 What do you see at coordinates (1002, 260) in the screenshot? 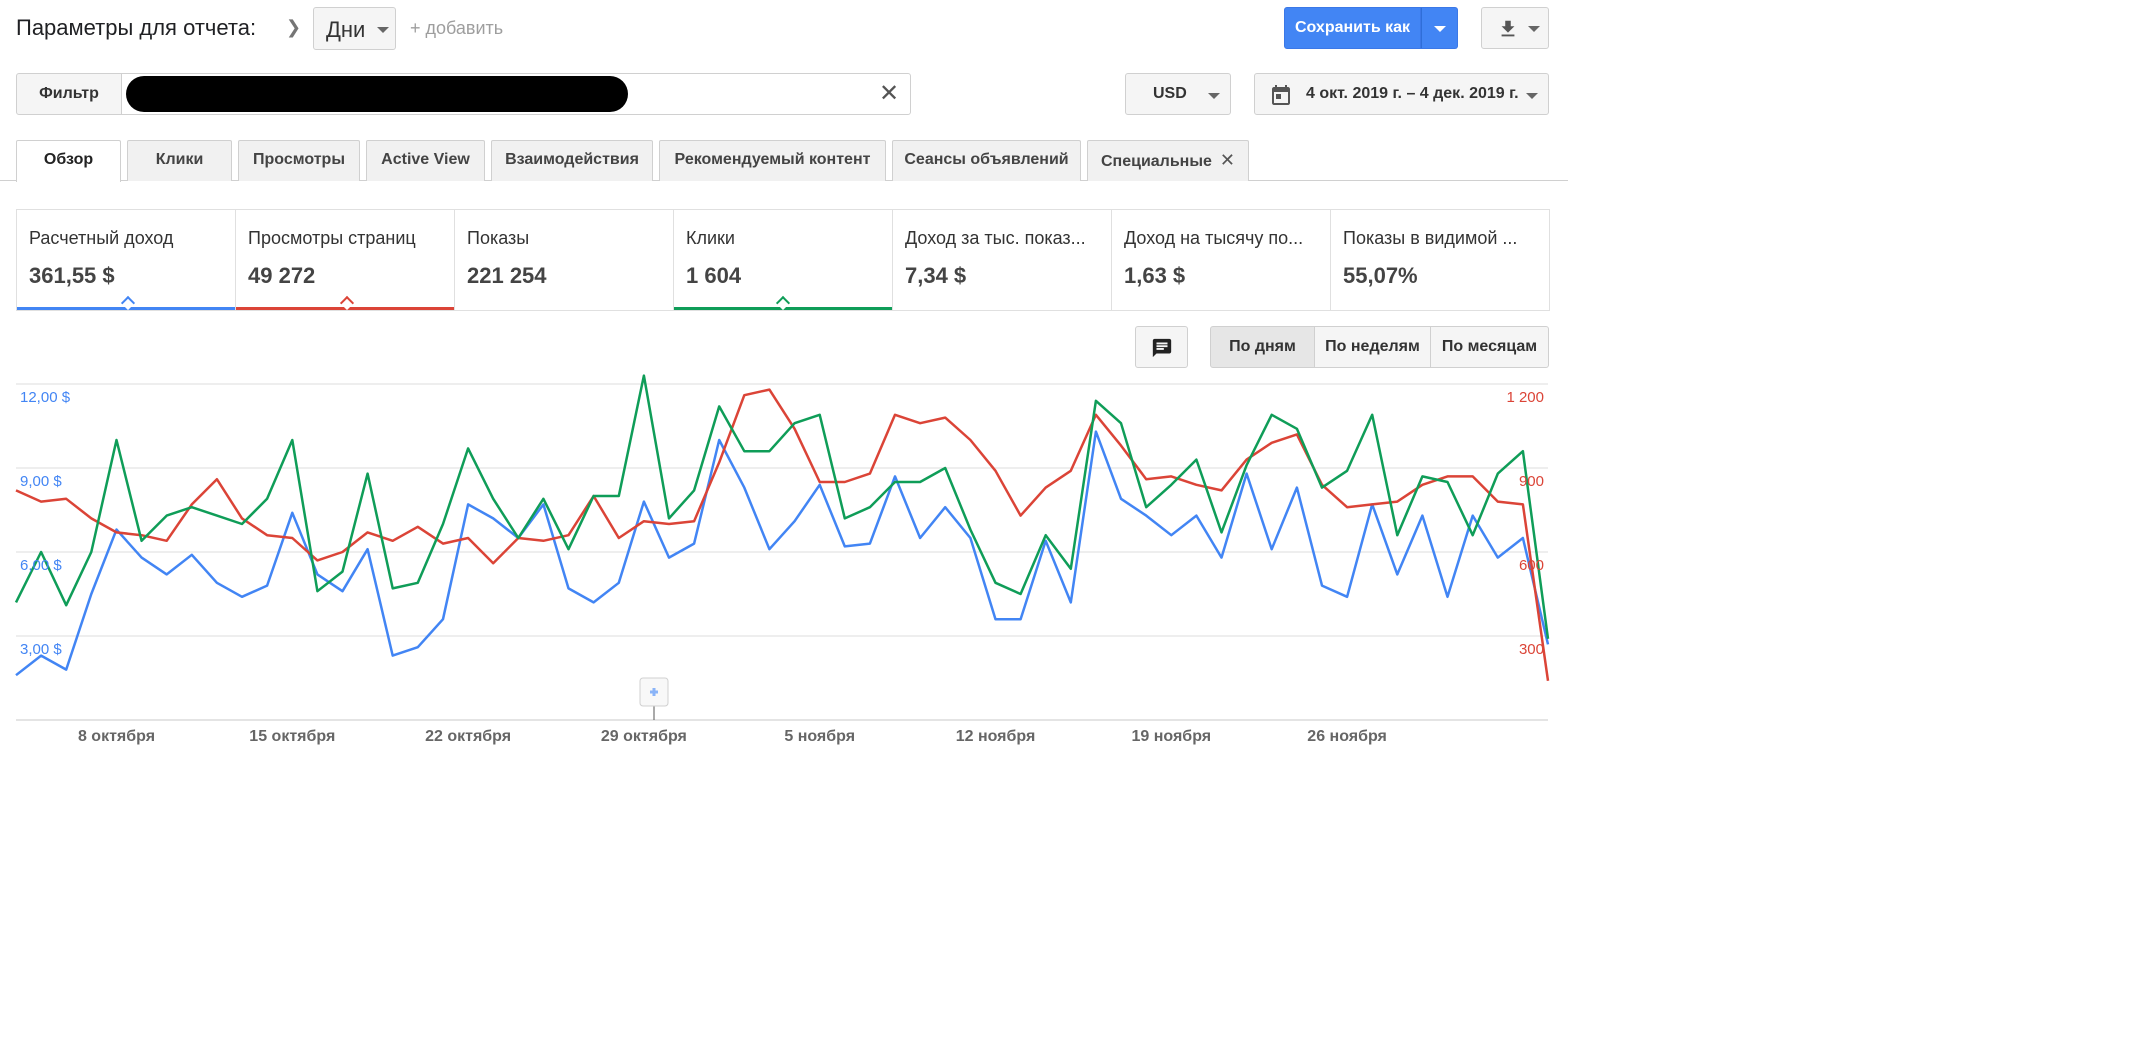
I see `scorecard-impression-rpm: Доход за тыс. показ... 7,34 $` at bounding box center [1002, 260].